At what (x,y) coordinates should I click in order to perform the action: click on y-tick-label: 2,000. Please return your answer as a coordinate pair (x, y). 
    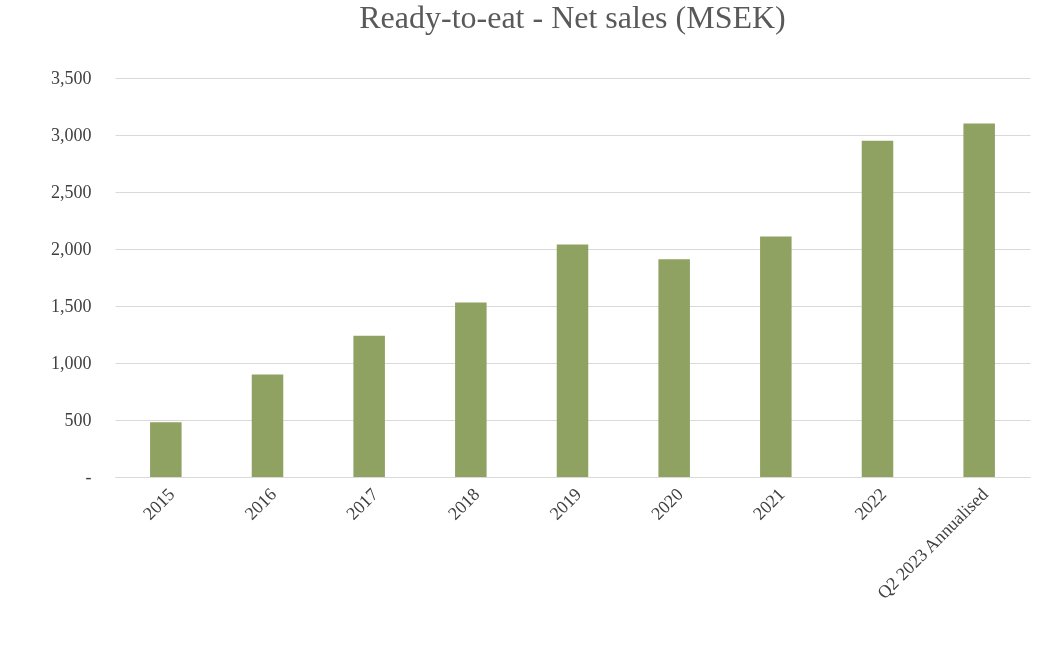
    Looking at the image, I should click on (71, 248).